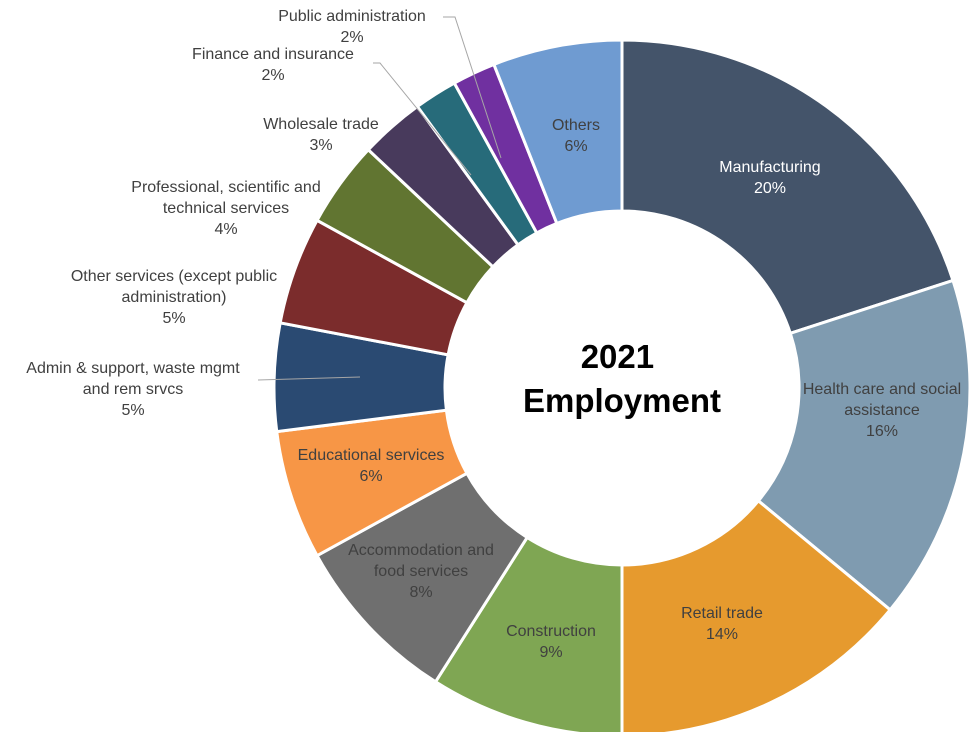 The width and height of the screenshot is (980, 732). I want to click on slice-label-text: Retail trade, so click(722, 613).